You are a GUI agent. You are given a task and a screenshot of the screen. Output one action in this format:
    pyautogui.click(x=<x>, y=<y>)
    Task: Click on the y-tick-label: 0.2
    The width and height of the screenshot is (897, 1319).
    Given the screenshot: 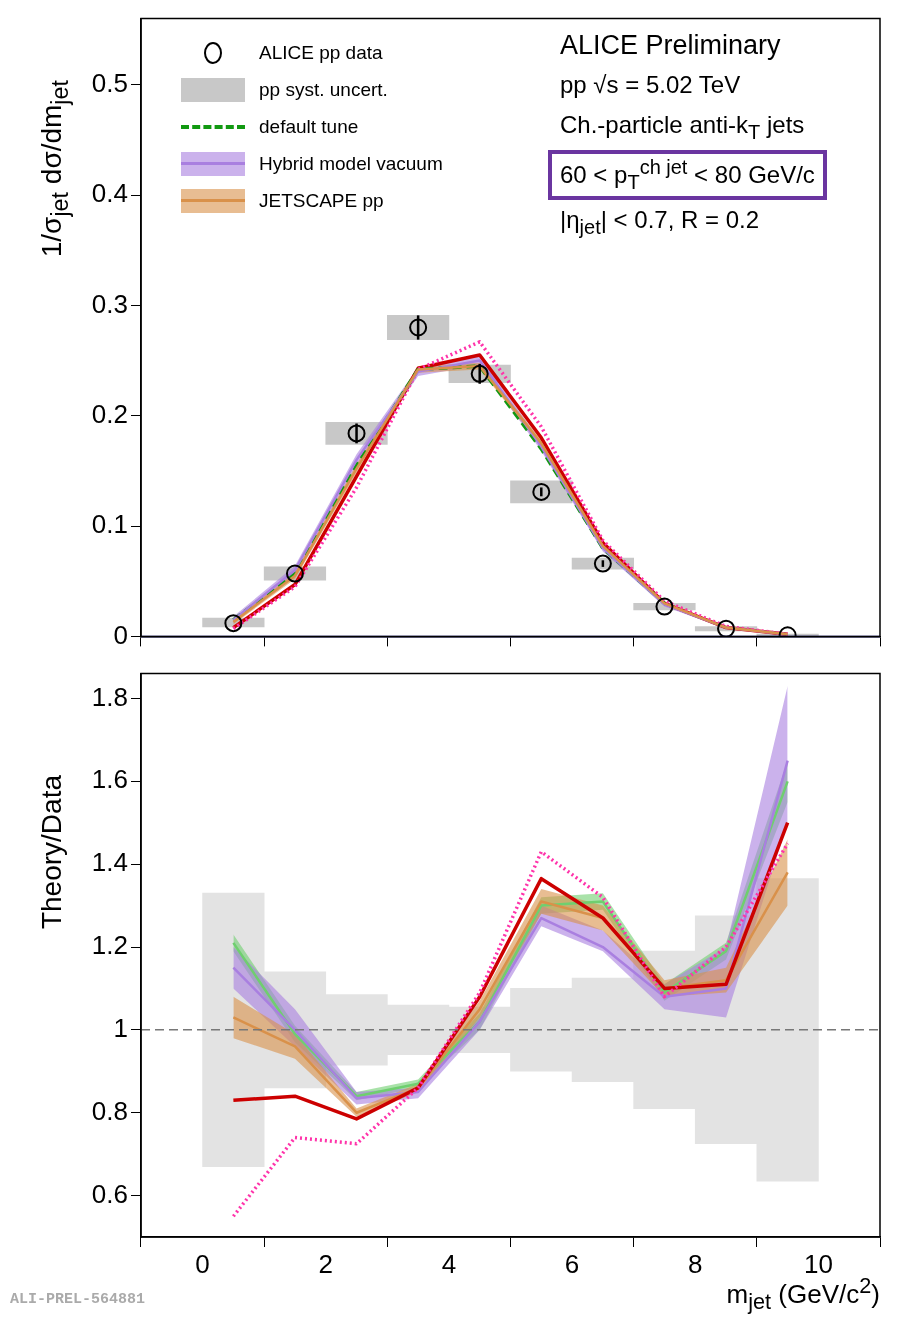 What is the action you would take?
    pyautogui.click(x=109, y=413)
    